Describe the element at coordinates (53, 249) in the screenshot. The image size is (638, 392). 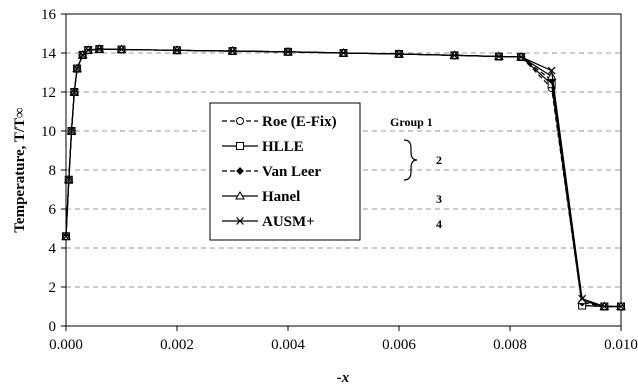
I see `y-tick-label: 4` at that location.